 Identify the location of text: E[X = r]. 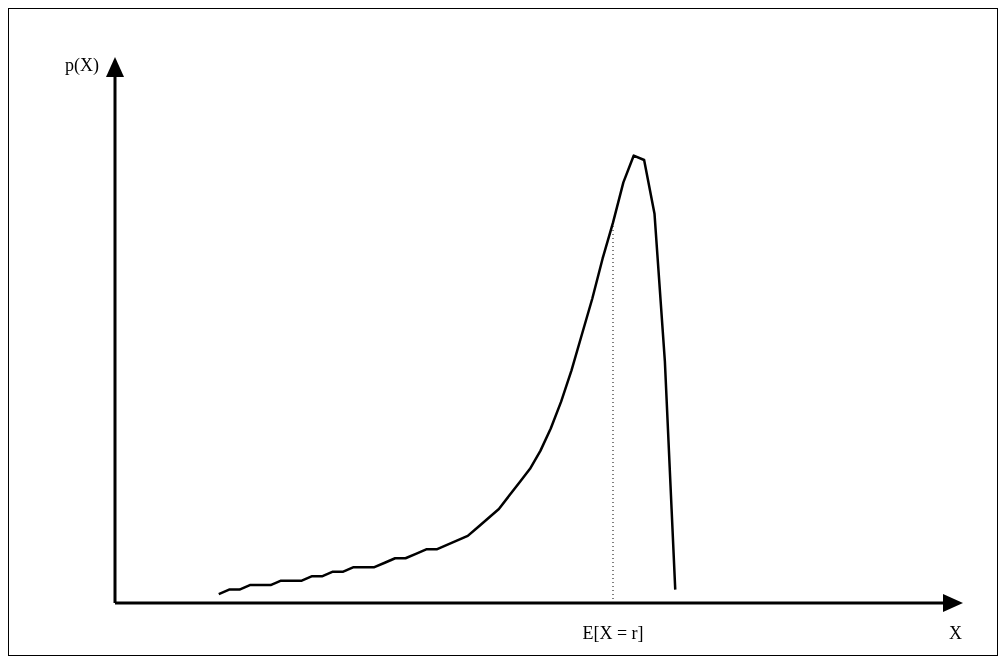
(613, 633).